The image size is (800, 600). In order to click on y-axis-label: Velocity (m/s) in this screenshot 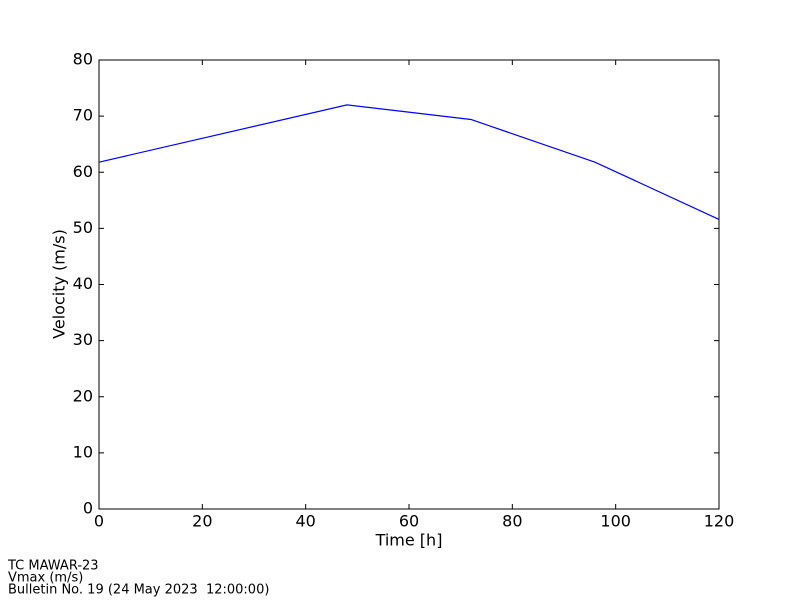, I will do `click(59, 284)`.